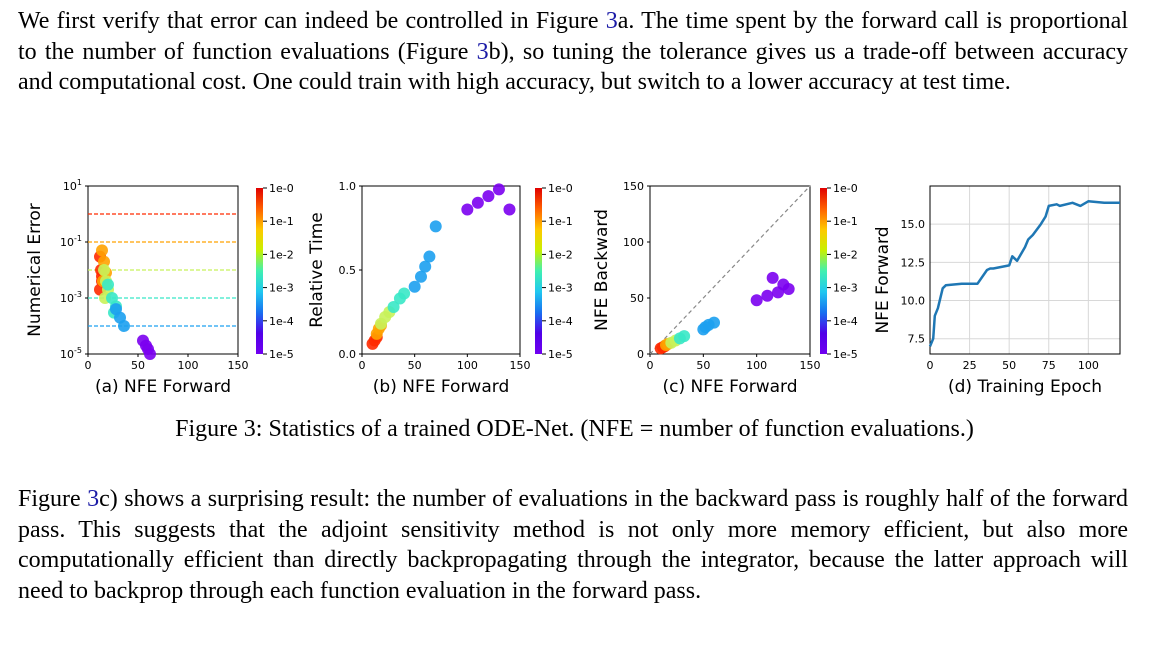 This screenshot has width=1149, height=645. I want to click on y-tick-label: 0, so click(640, 354).